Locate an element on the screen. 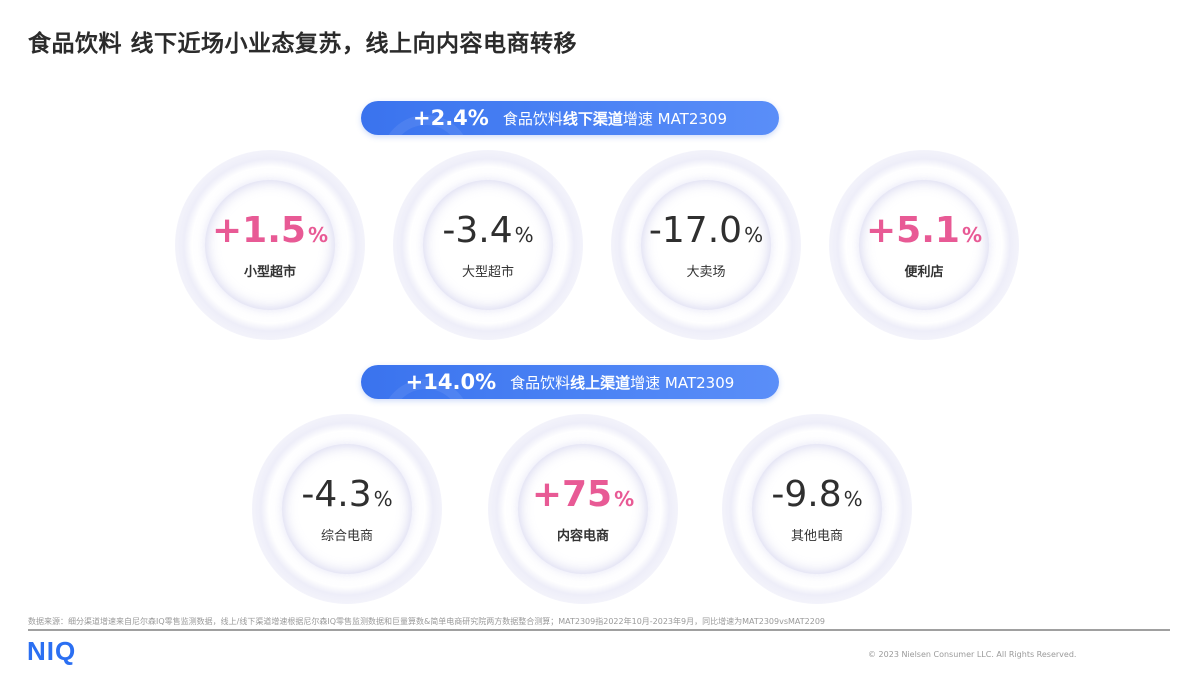 Image resolution: width=1200 pixels, height=675 pixels. channel-circle: +5.1% 便利店 is located at coordinates (924, 245).